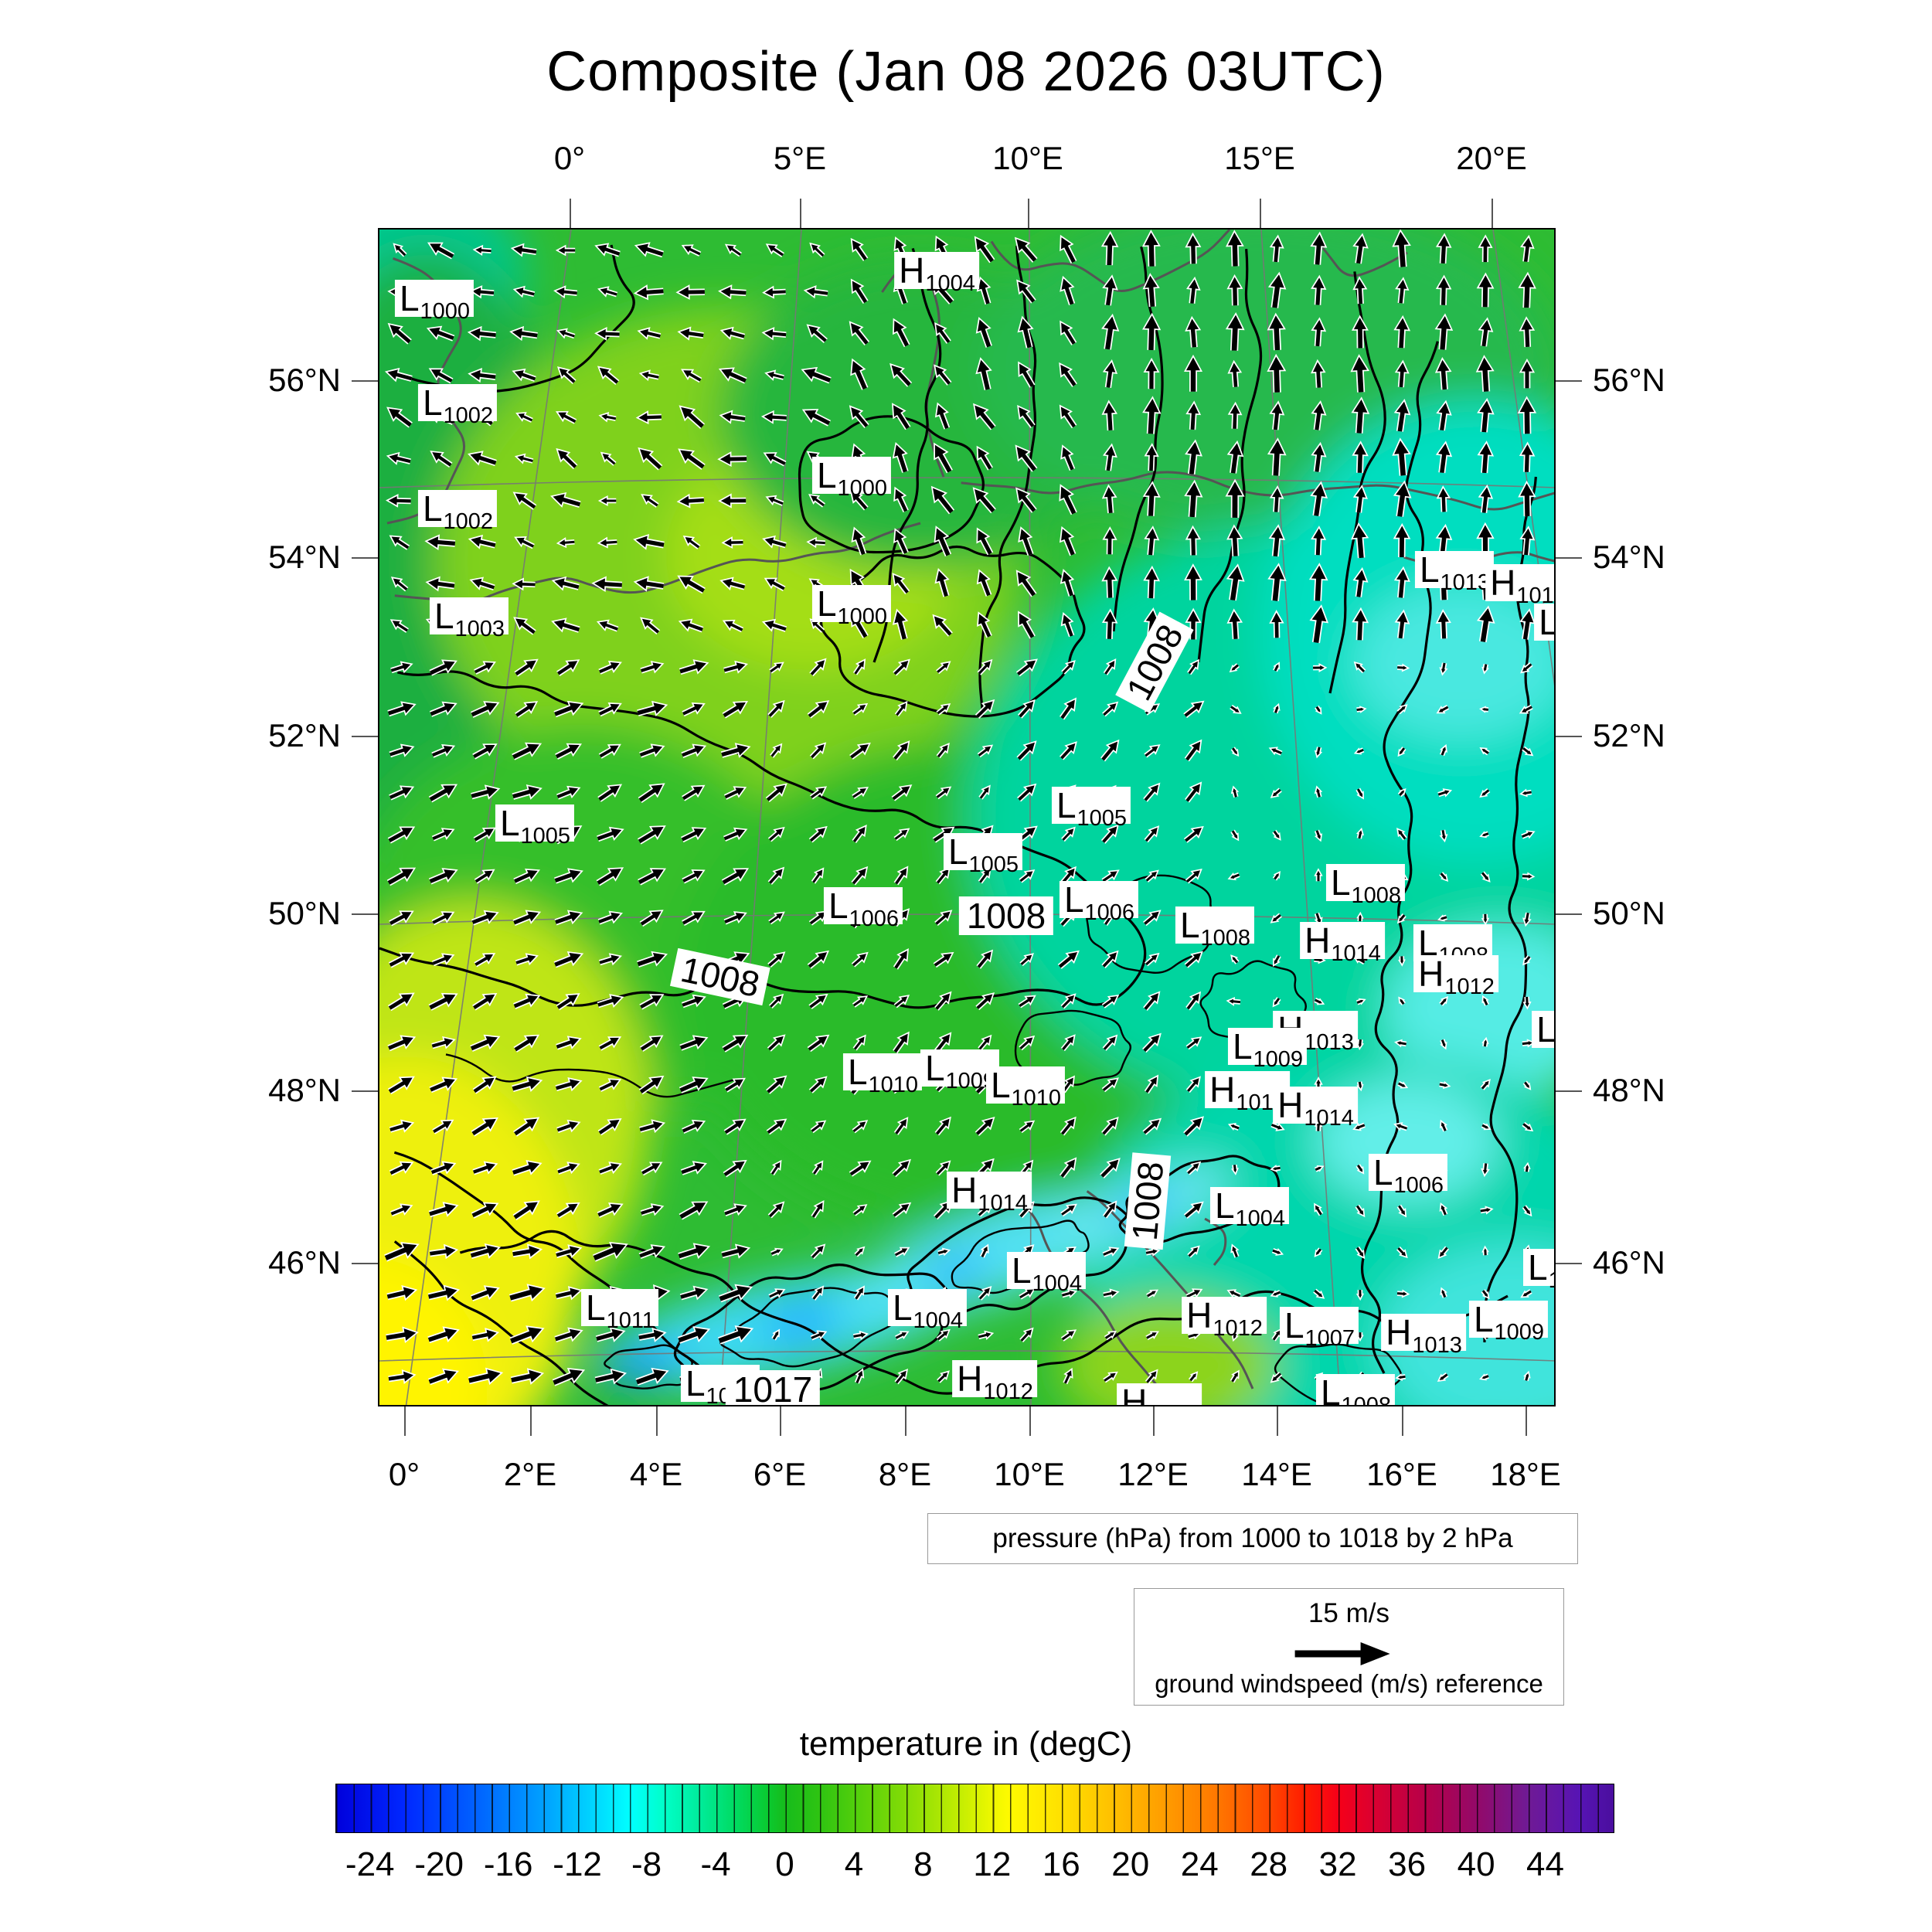 This screenshot has height=1932, width=1932. Describe the element at coordinates (1199, 1864) in the screenshot. I see `colorbar-tick: 24` at that location.